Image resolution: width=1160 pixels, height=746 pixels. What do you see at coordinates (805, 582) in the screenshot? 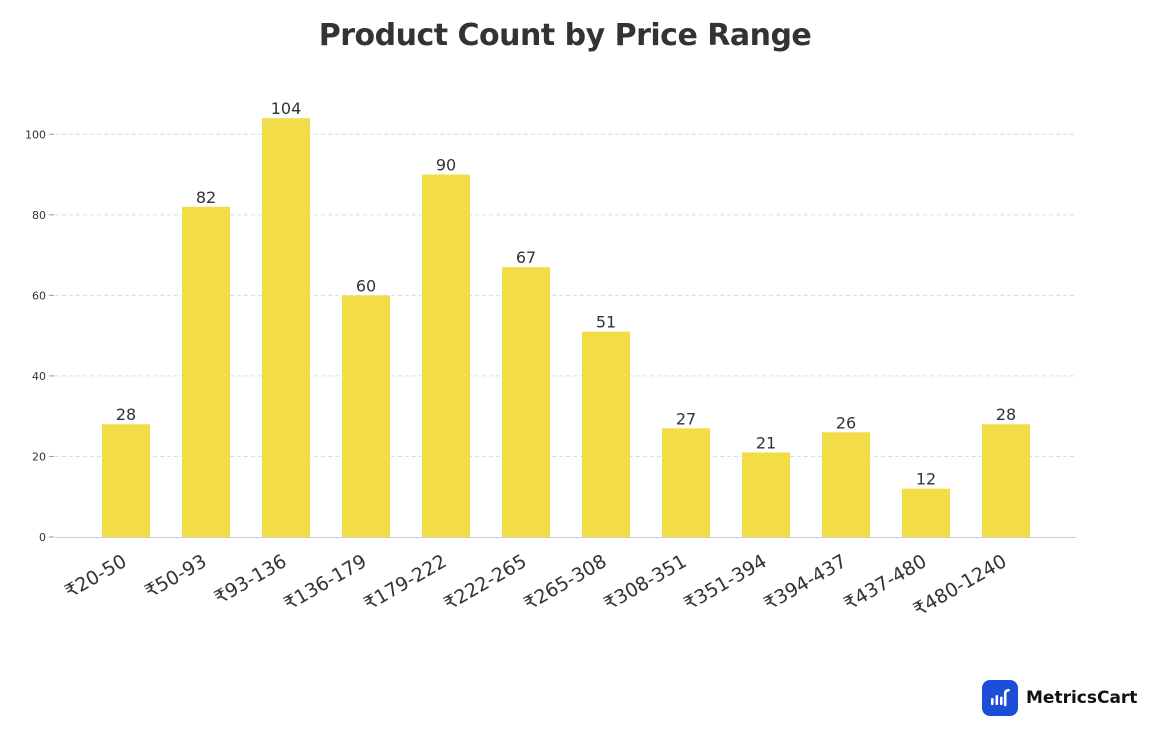
I see `x-tick-label: ₹394-437` at bounding box center [805, 582].